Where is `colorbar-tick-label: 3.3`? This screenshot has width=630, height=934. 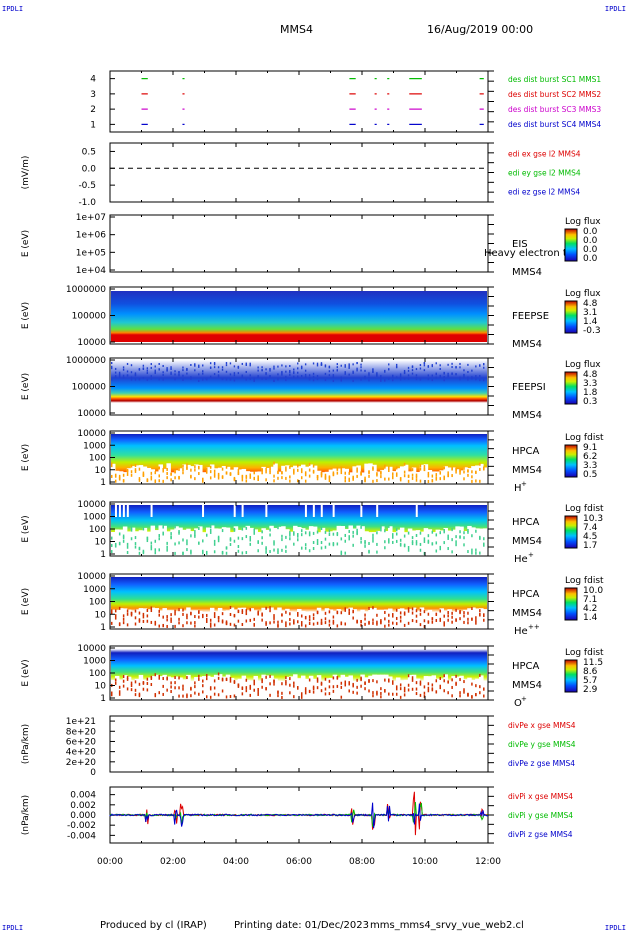 colorbar-tick-label: 3.3 is located at coordinates (590, 384).